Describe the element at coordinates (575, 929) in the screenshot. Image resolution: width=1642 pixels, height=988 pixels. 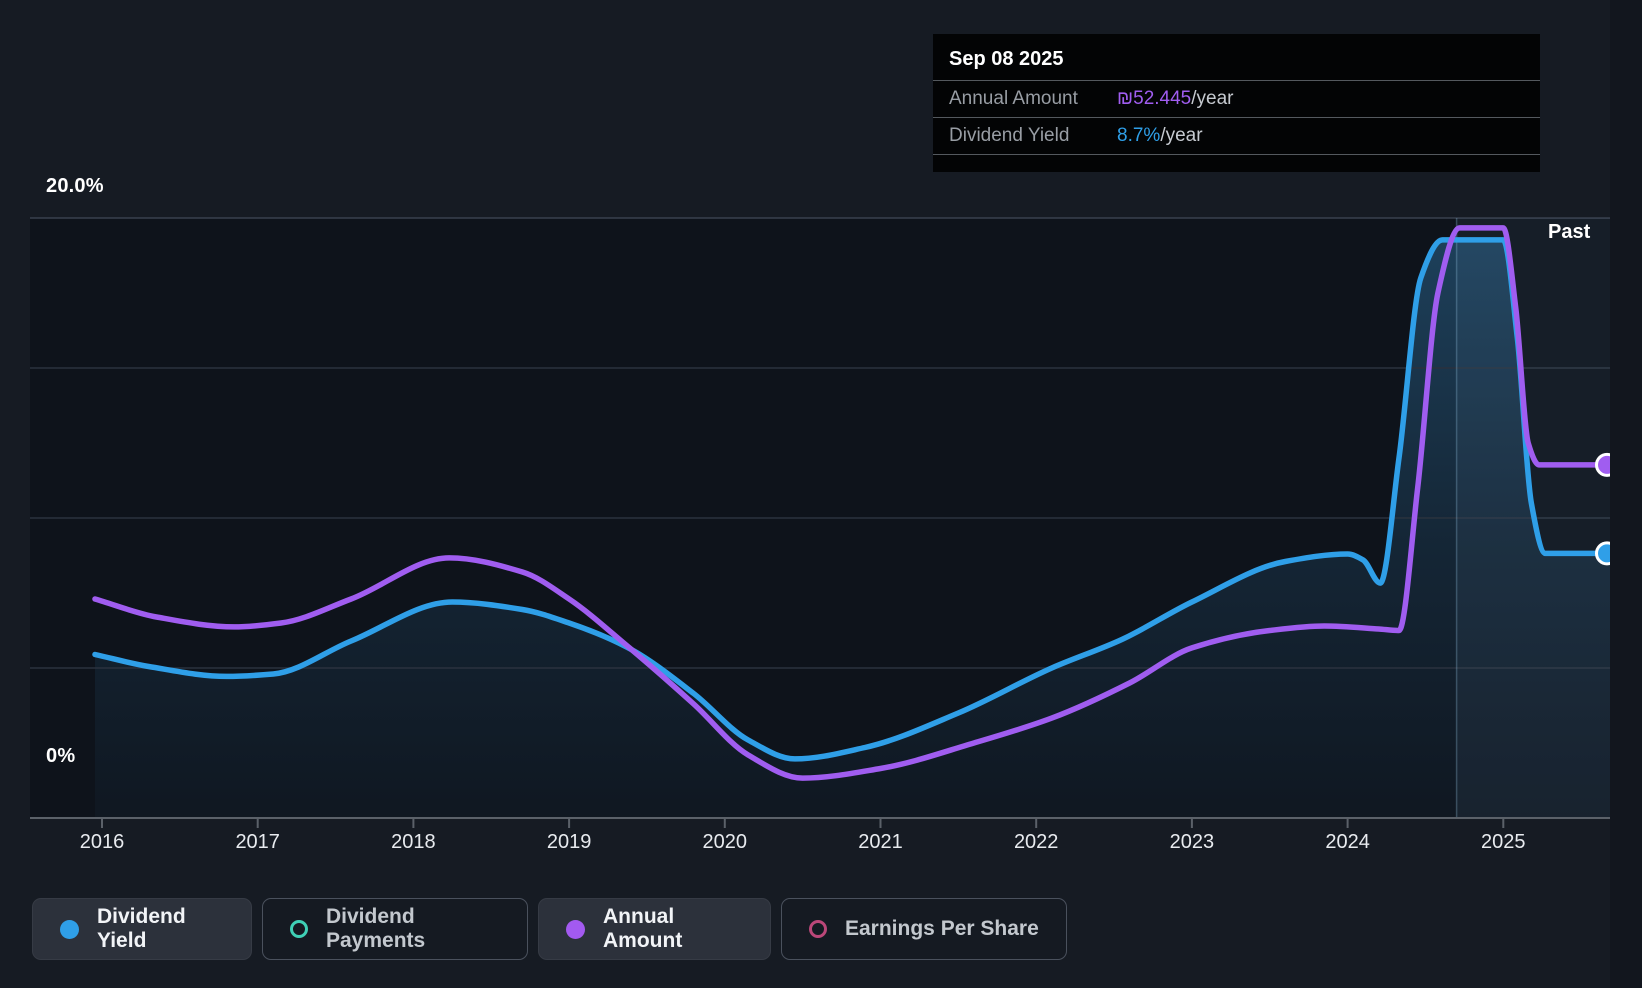
I see `annual-amount-marker-icon` at that location.